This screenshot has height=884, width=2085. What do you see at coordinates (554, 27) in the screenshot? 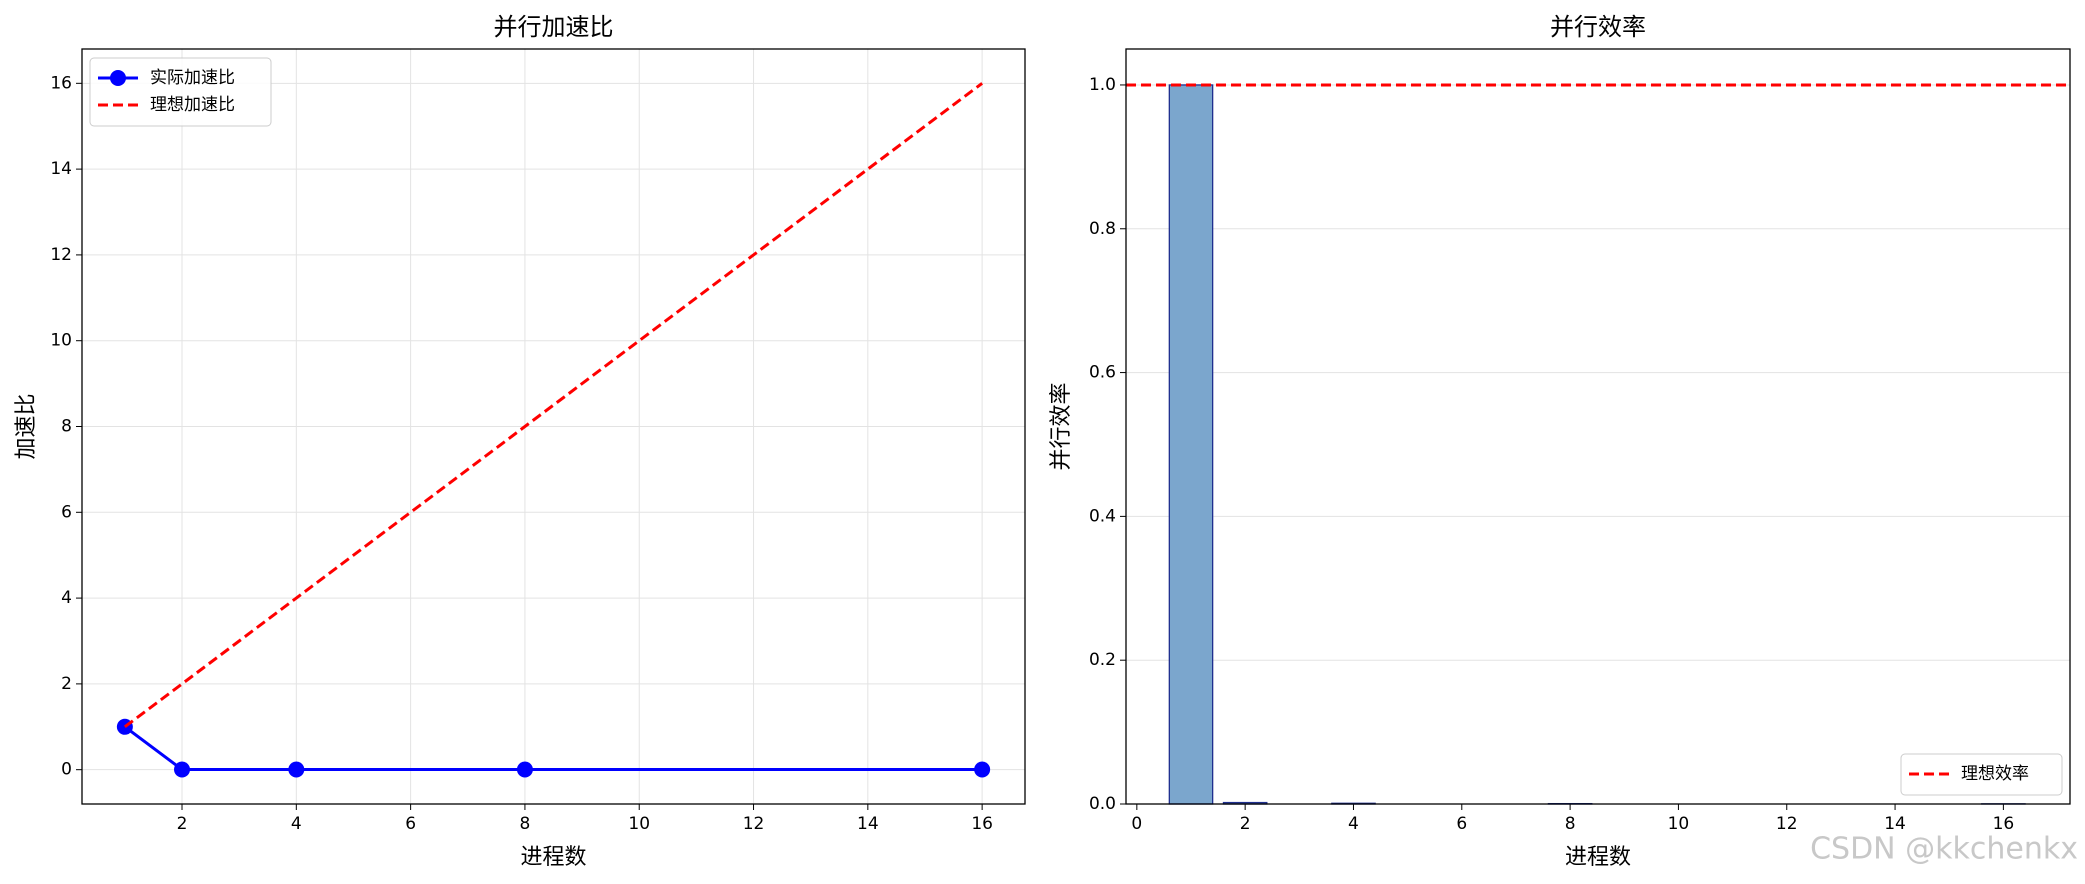
I see `chart-title: 并行加速比` at bounding box center [554, 27].